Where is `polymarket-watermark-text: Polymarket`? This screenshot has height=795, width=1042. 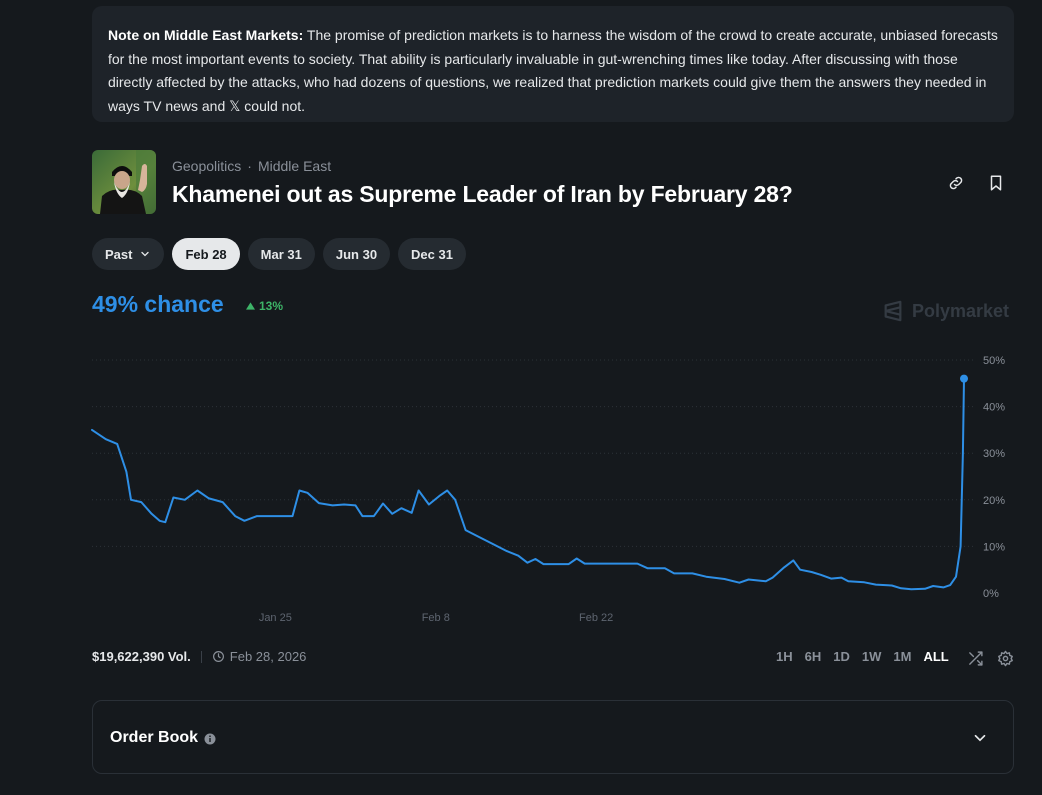
polymarket-watermark-text: Polymarket is located at coordinates (961, 310).